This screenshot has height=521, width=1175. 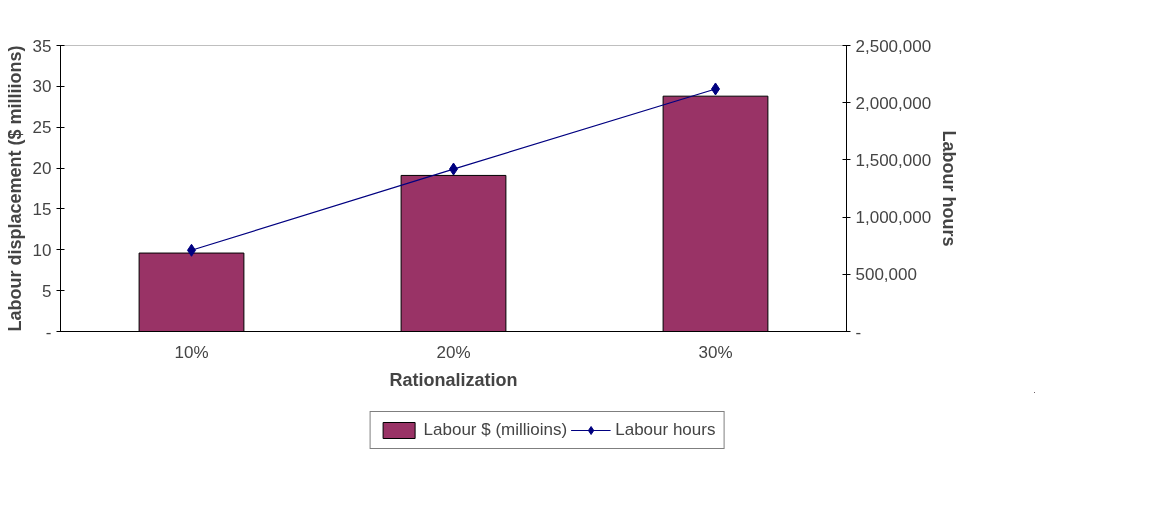 What do you see at coordinates (48, 332) in the screenshot?
I see `y-tick-label: -` at bounding box center [48, 332].